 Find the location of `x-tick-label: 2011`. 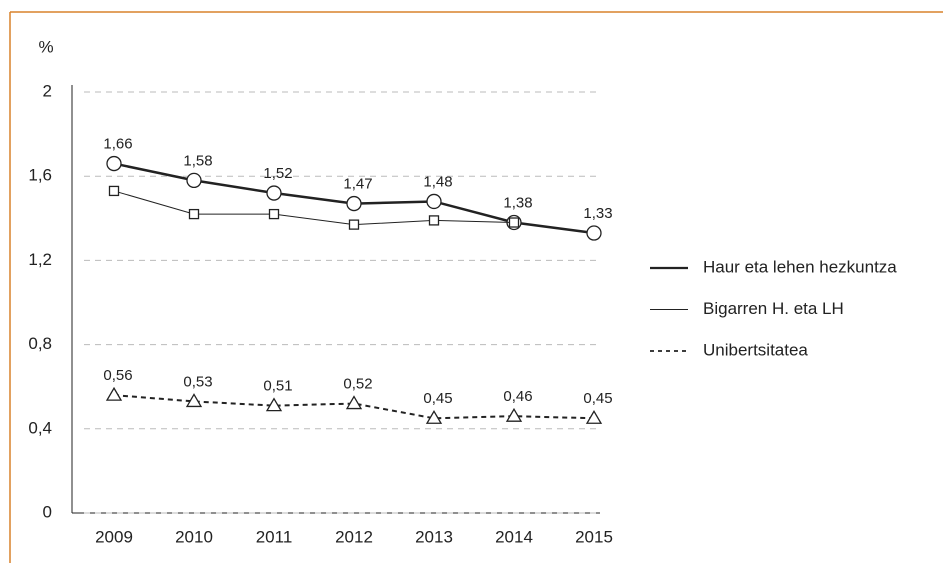

x-tick-label: 2011 is located at coordinates (274, 536).